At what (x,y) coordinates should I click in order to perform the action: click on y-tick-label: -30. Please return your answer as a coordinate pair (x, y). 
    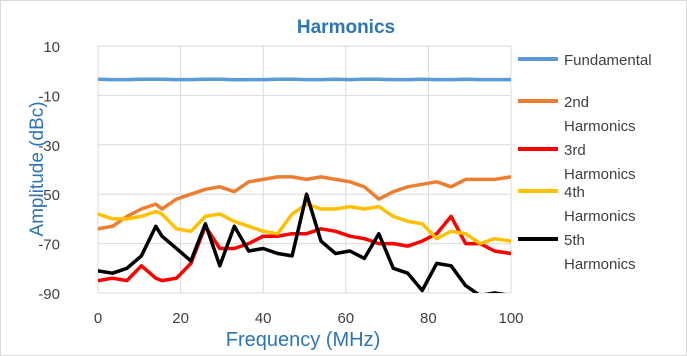
    Looking at the image, I should click on (49, 146).